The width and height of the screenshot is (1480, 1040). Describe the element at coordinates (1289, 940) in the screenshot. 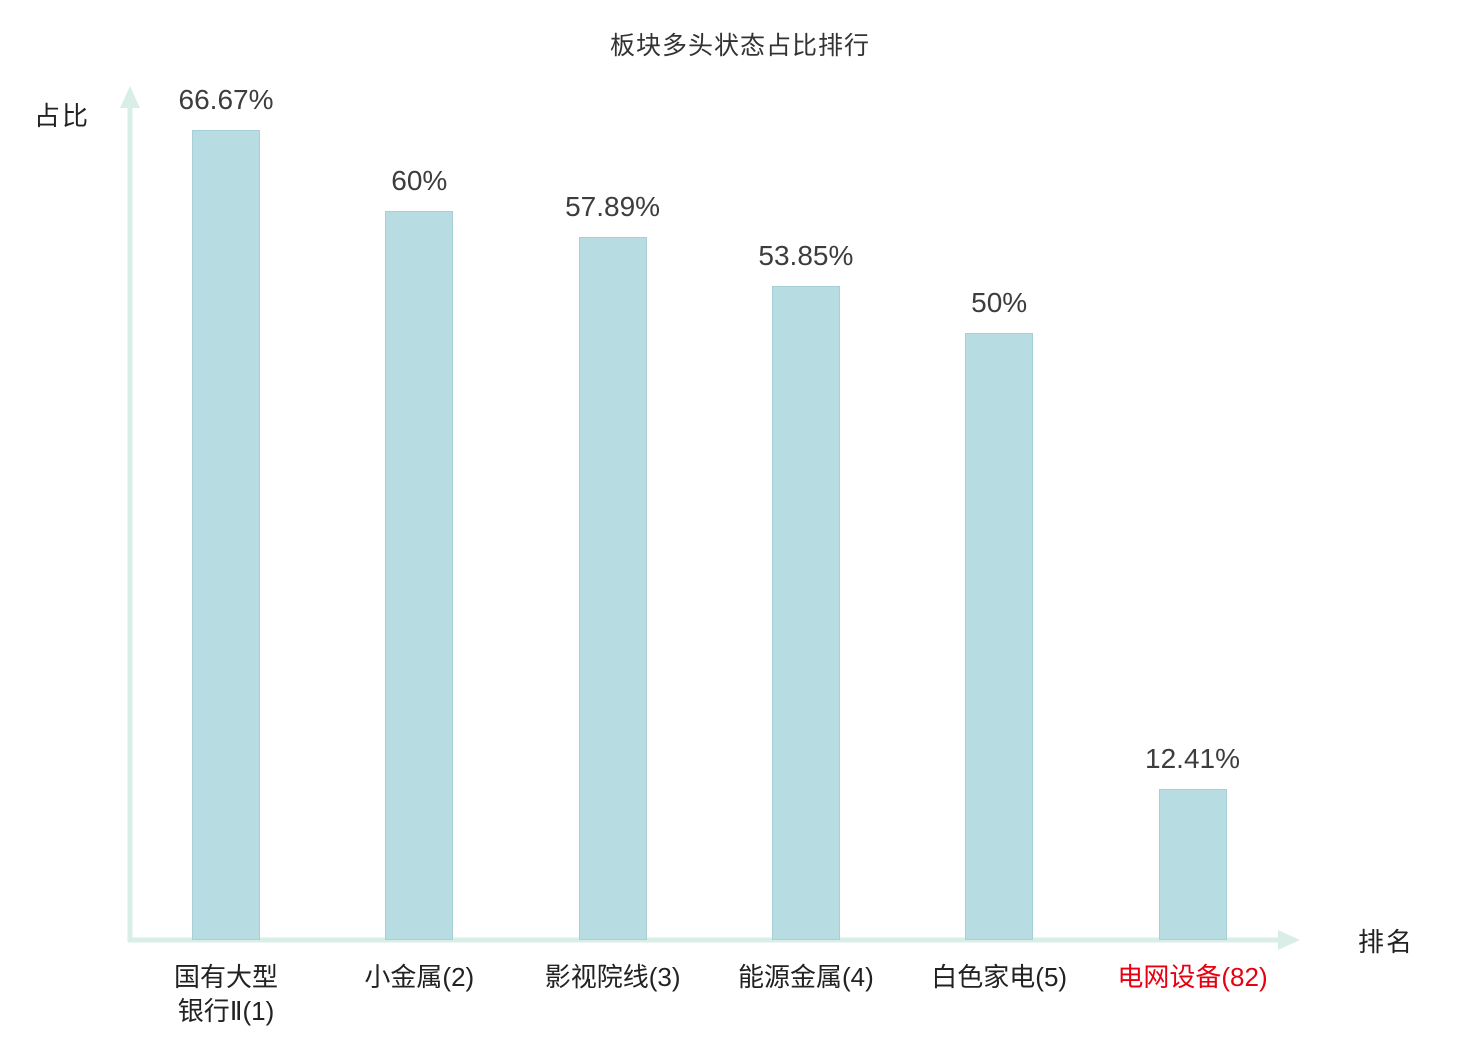

I see `x-axis-arrow` at that location.